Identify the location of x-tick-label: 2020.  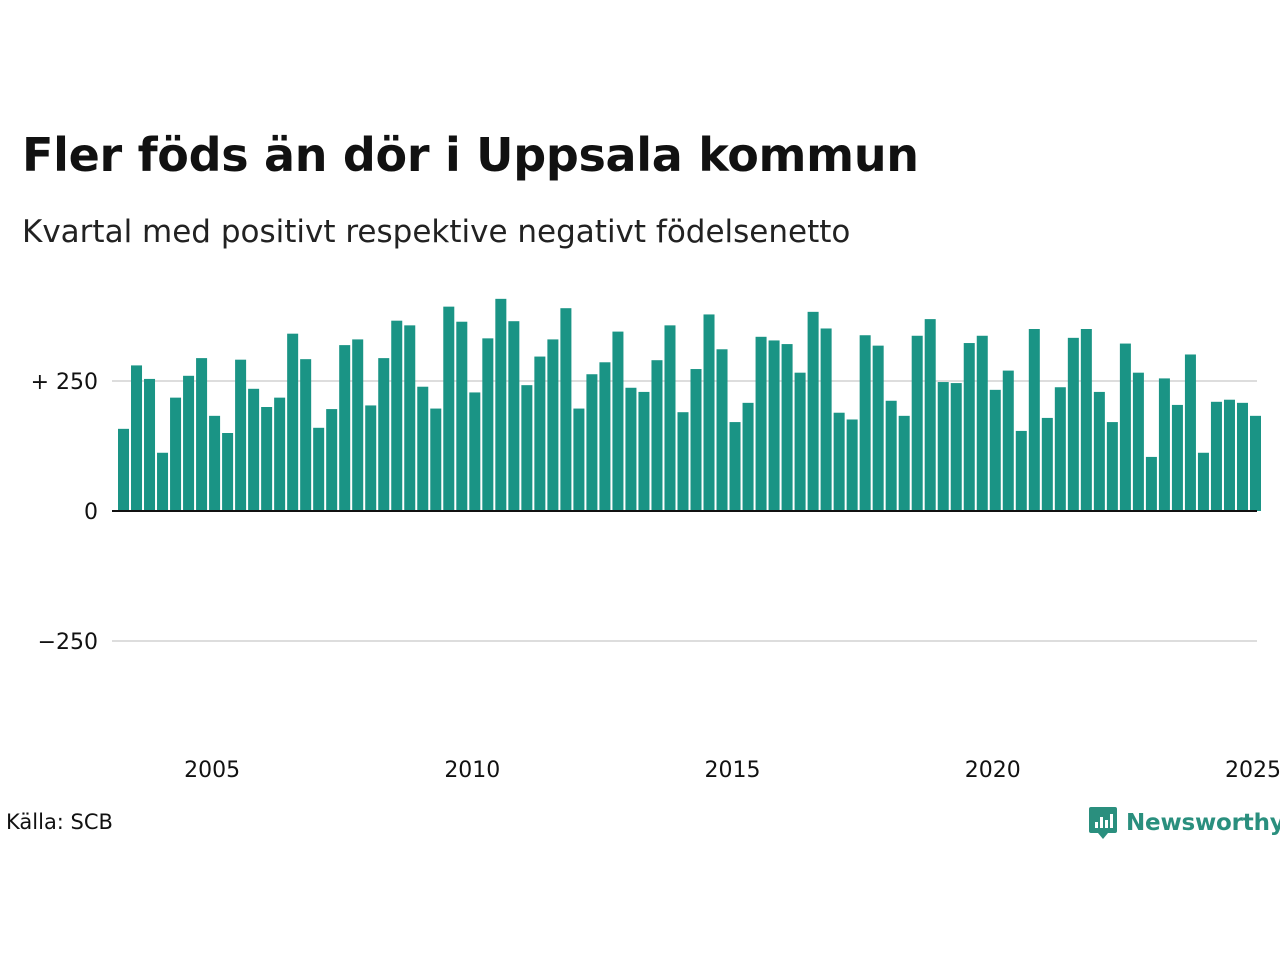
(993, 770).